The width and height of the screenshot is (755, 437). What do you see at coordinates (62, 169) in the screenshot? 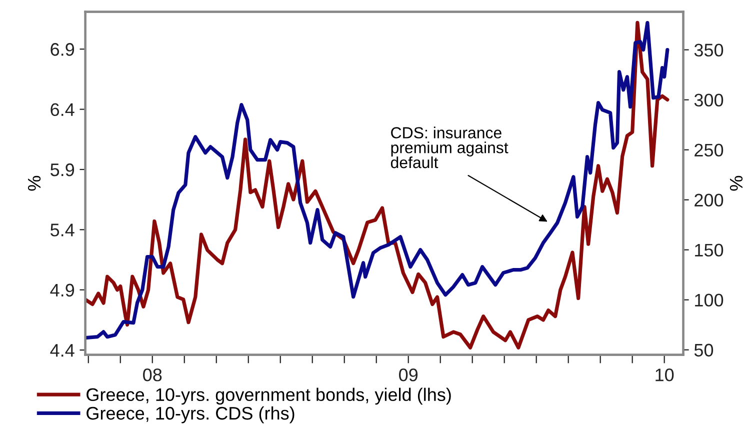
I see `y-tick-label: 5.9` at bounding box center [62, 169].